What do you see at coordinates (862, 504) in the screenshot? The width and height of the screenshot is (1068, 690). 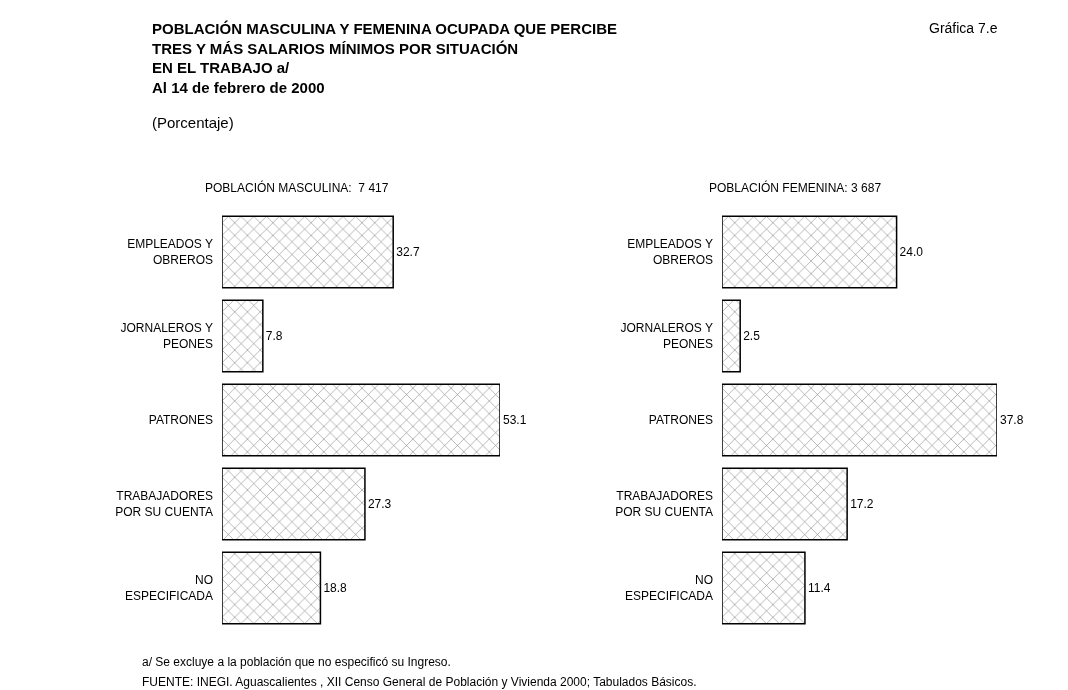 I see `data-label: 17.2` at bounding box center [862, 504].